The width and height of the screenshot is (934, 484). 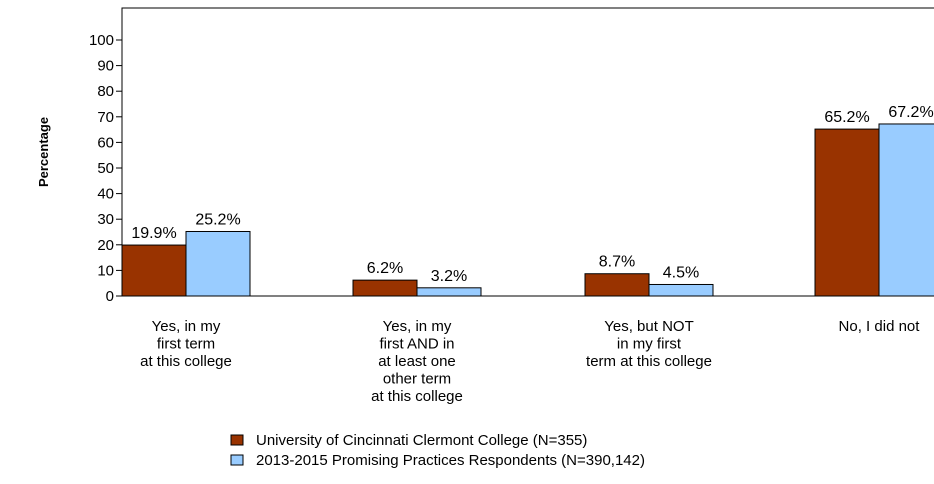 I want to click on y-tick-label: 10, so click(x=105, y=270).